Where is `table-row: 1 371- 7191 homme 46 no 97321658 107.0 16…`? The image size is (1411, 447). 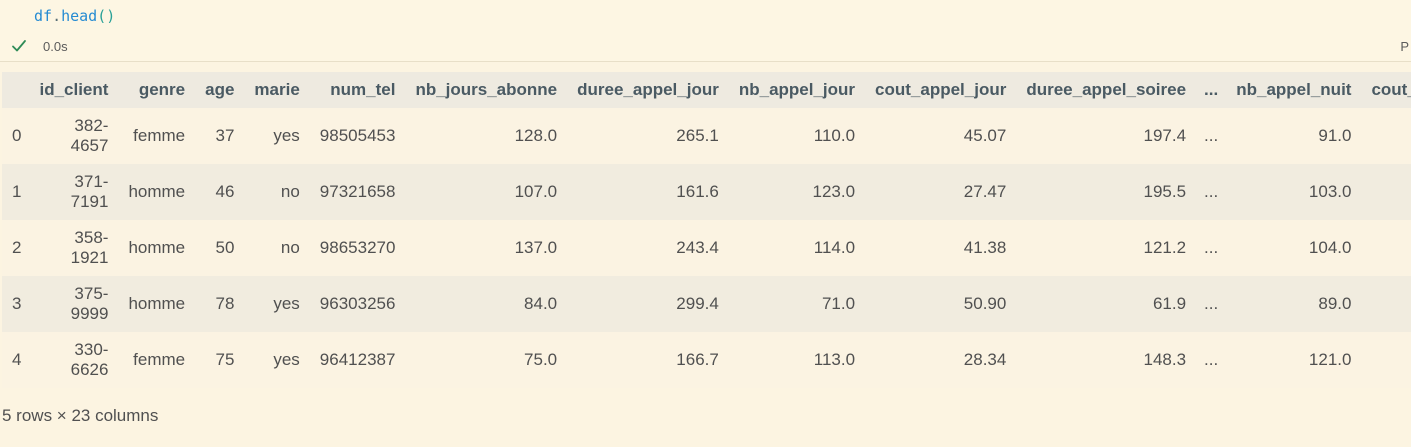 table-row: 1 371- 7191 homme 46 no 97321658 107.0 16… is located at coordinates (706, 192).